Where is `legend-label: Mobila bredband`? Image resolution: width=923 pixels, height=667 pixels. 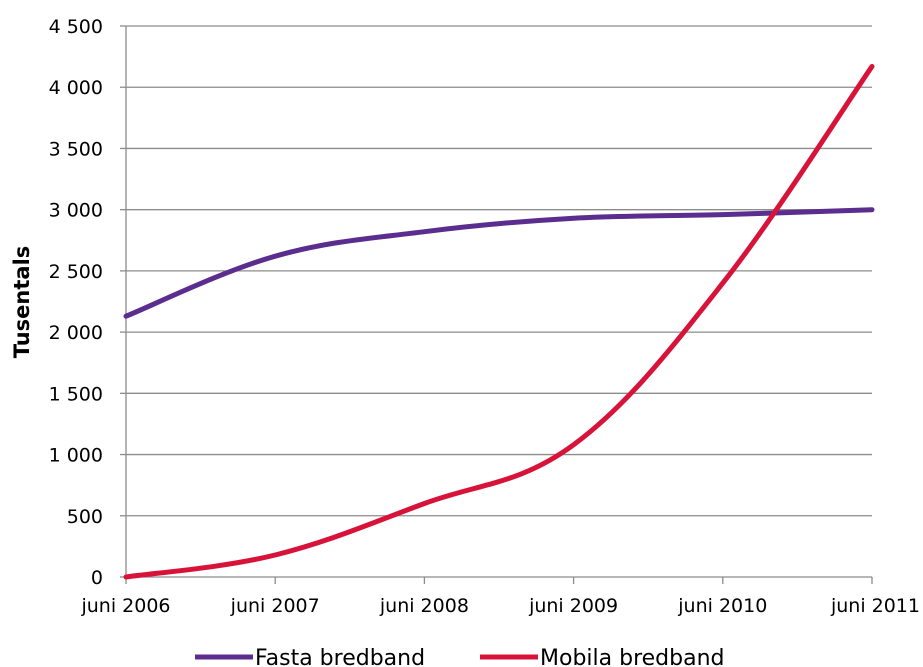
legend-label: Mobila bredband is located at coordinates (632, 656).